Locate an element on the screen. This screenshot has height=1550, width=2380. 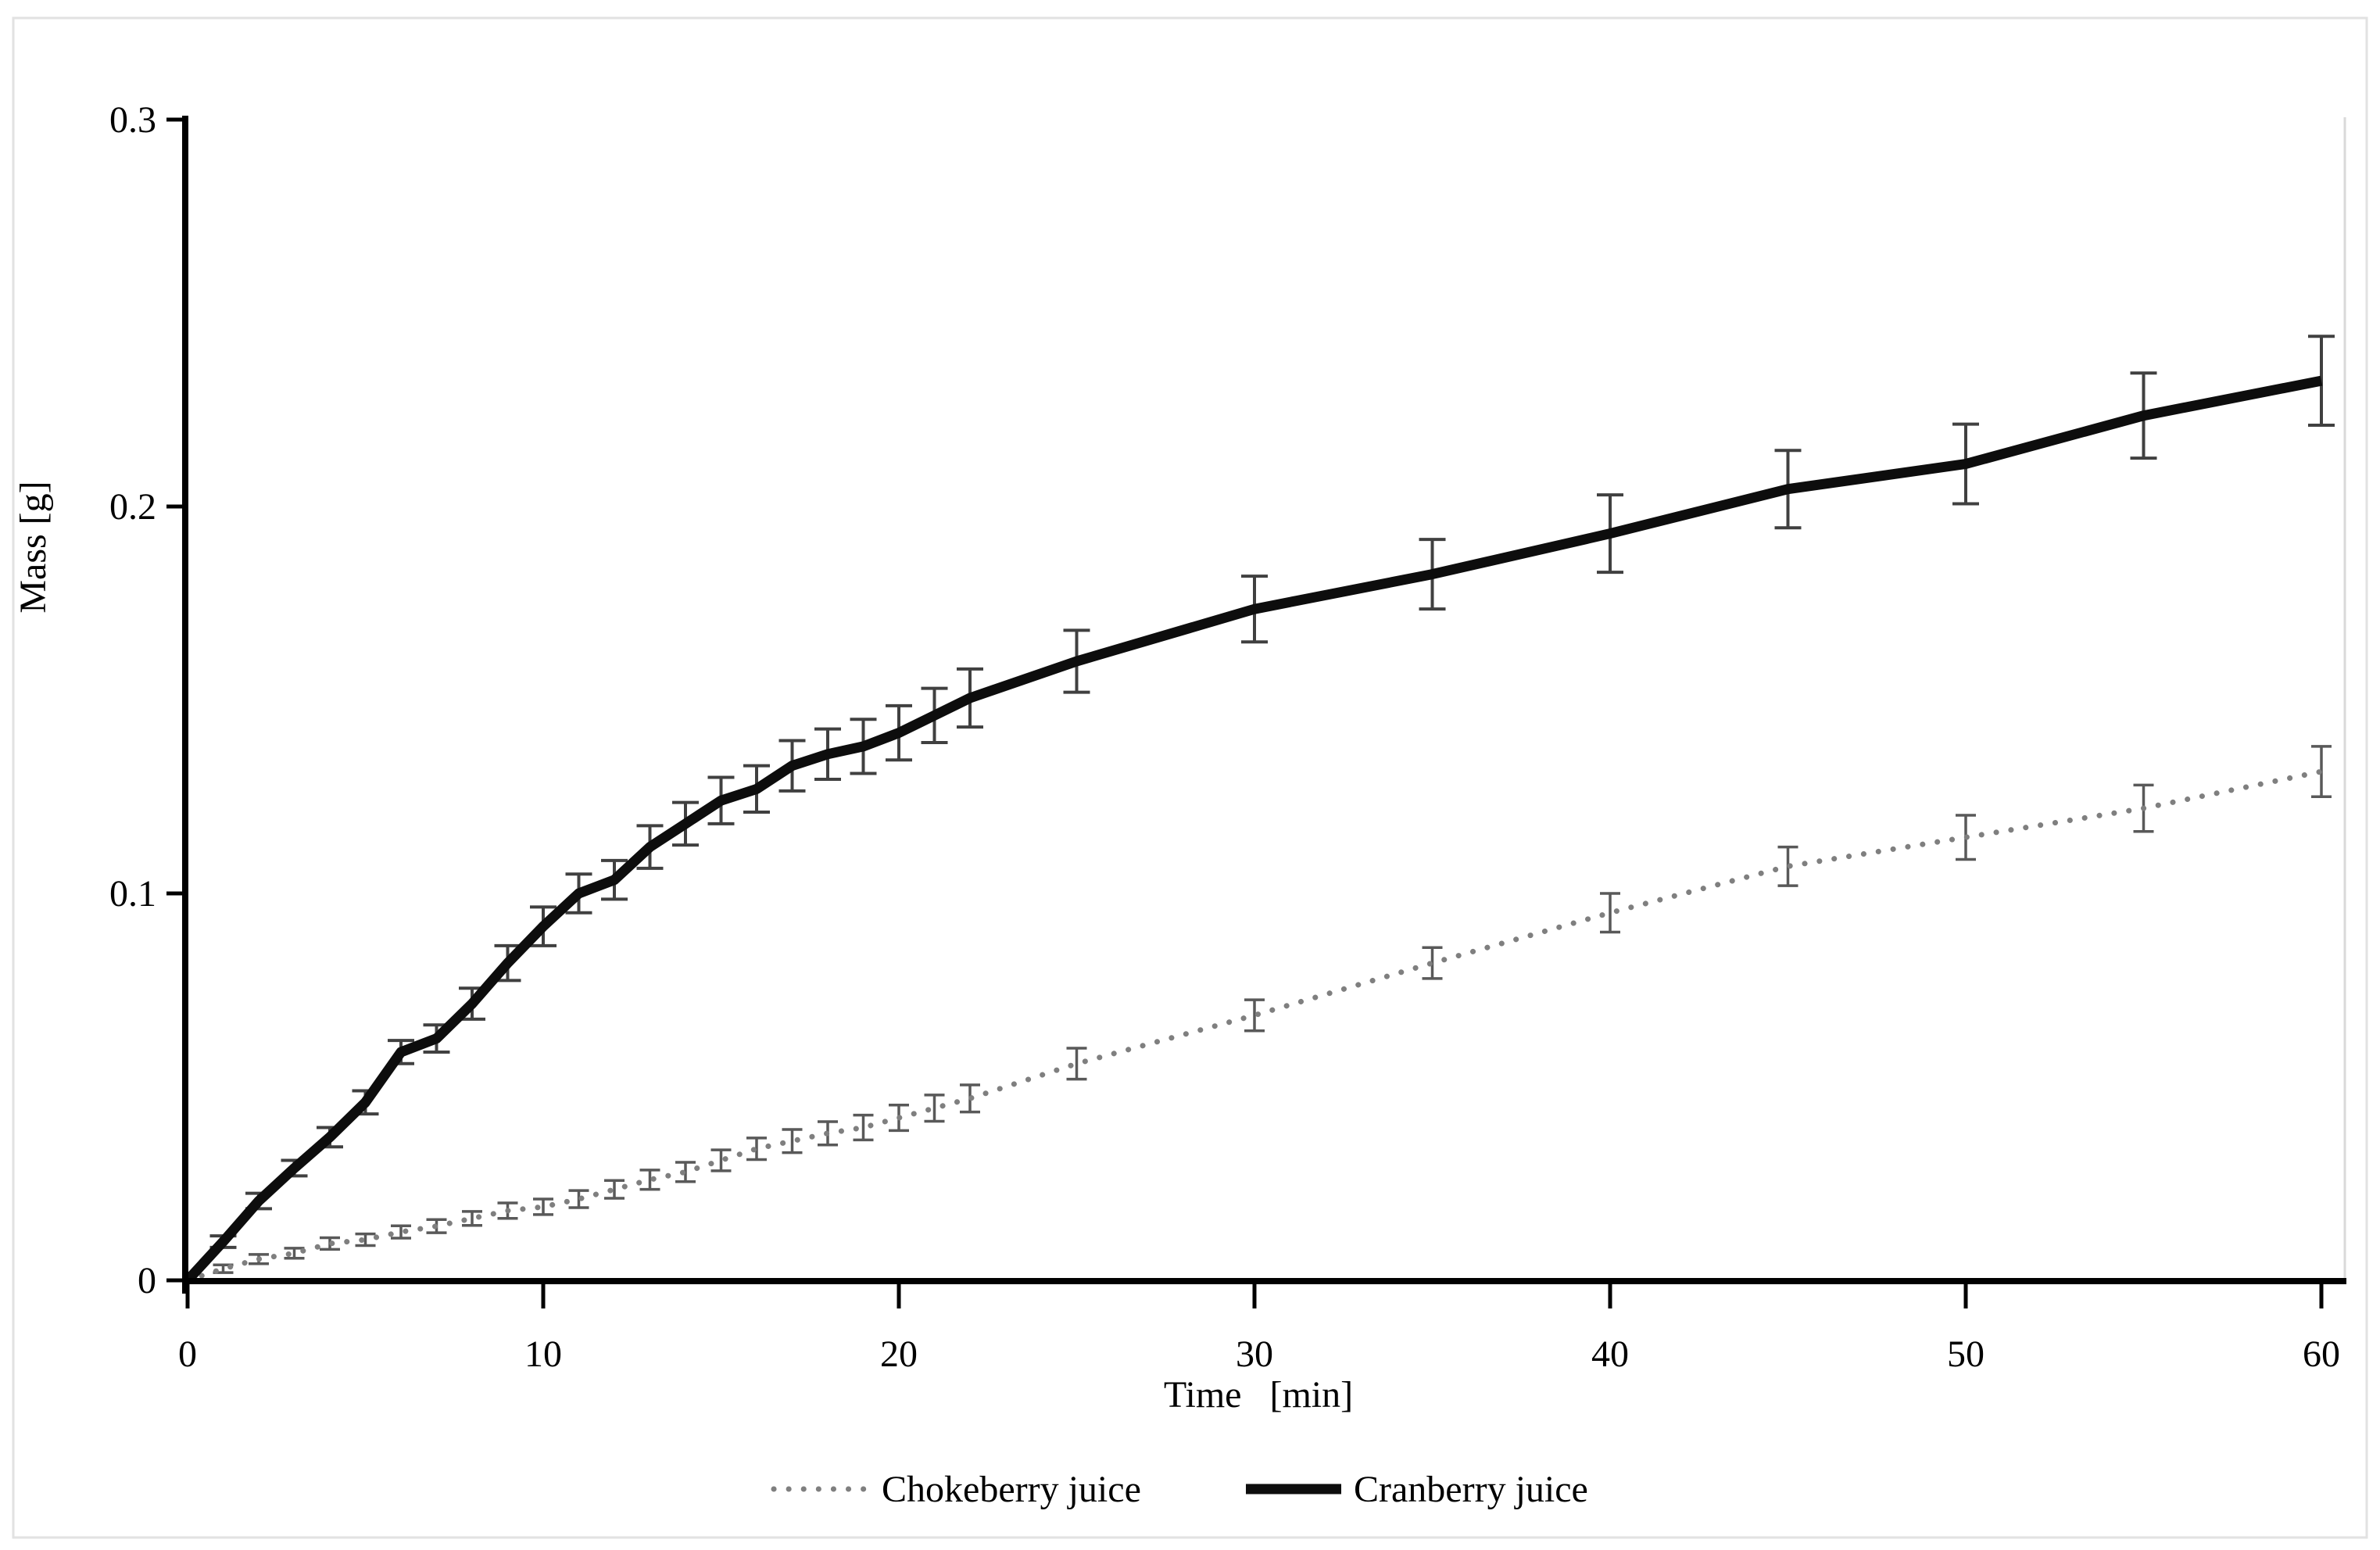
y-tick-label: 0.2 is located at coordinates (132, 507).